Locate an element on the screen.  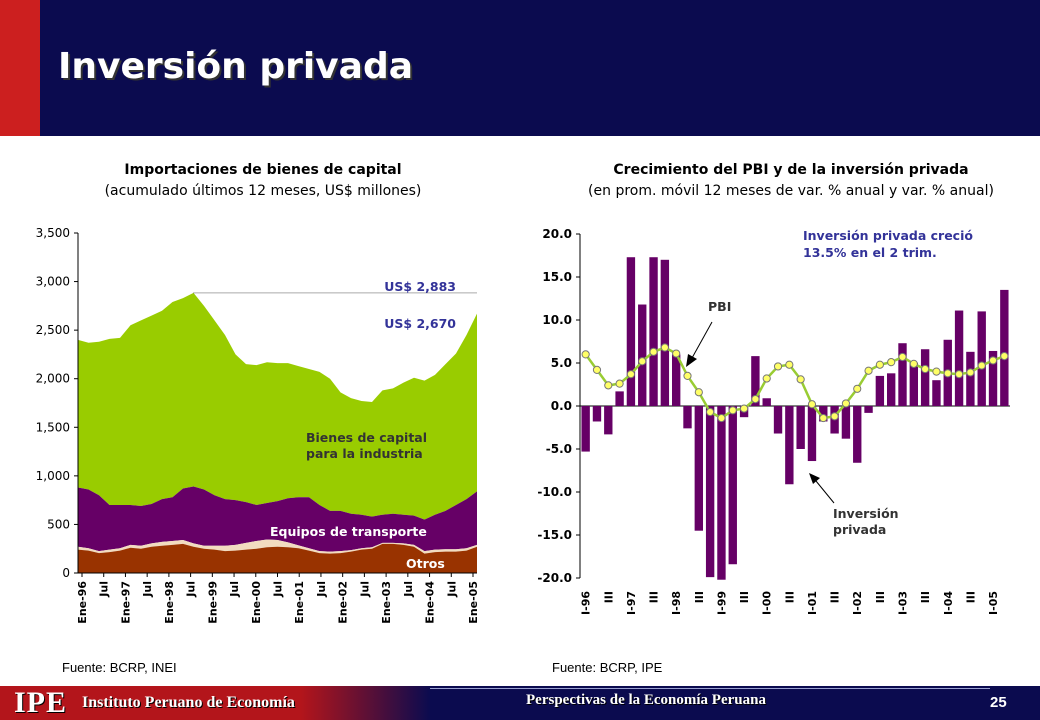
pbi-label: PBI is located at coordinates (719, 306).